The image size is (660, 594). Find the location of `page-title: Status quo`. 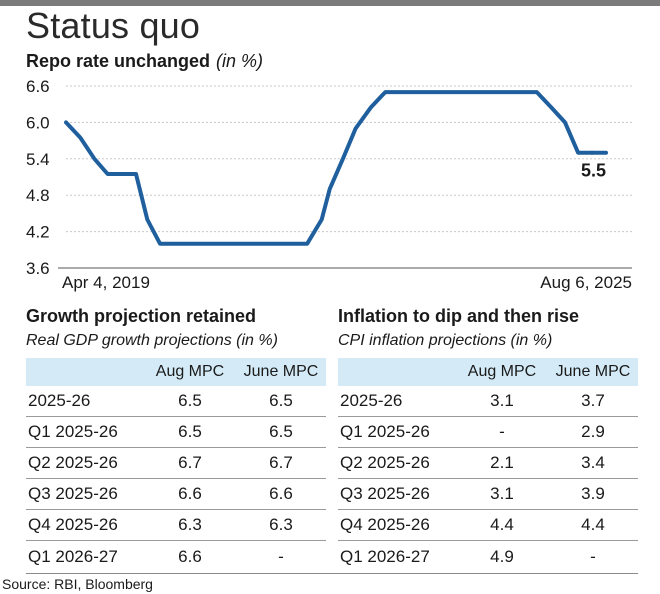

page-title: Status quo is located at coordinates (113, 25).